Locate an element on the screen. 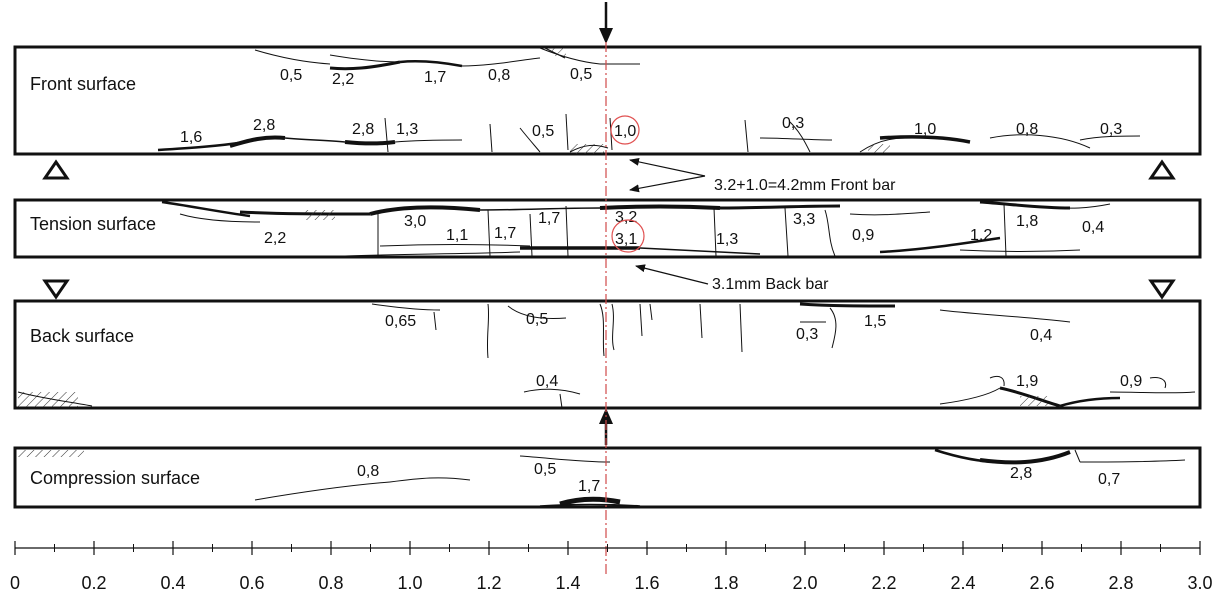  scale-tick-label: 0.2 is located at coordinates (93, 583).